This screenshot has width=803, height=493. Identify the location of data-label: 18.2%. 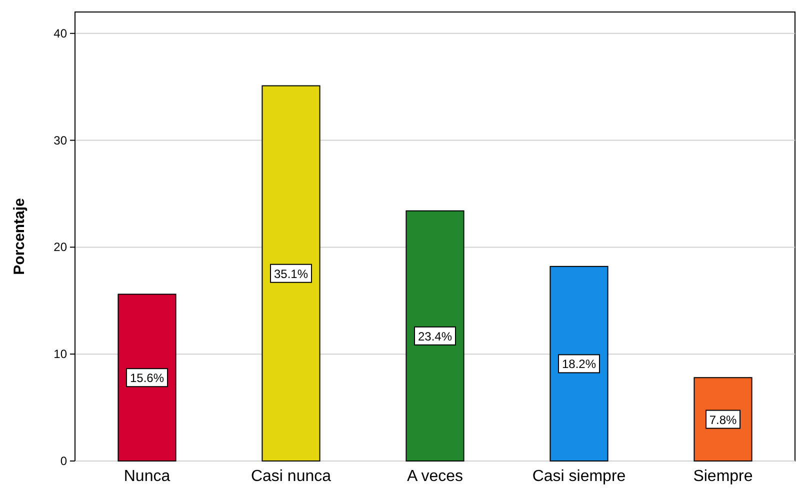
(579, 364).